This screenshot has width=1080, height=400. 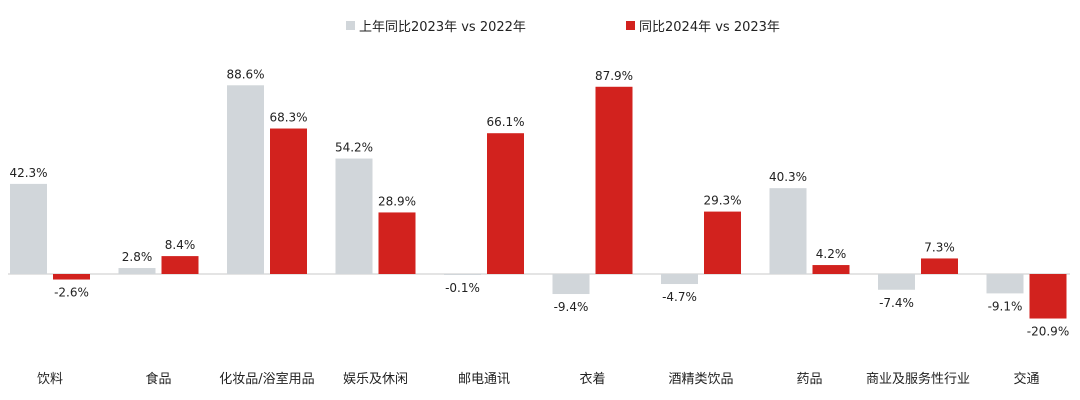 What do you see at coordinates (679, 297) in the screenshot?
I see `data-label-series-1-6: -4.7%` at bounding box center [679, 297].